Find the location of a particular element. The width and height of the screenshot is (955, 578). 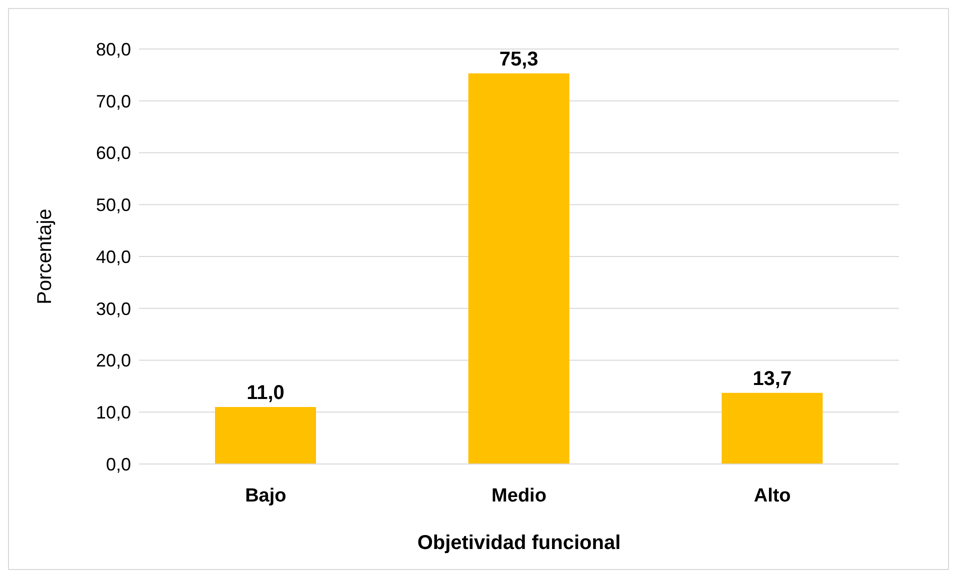

y-tick-label: 40,0 is located at coordinates (113, 256).